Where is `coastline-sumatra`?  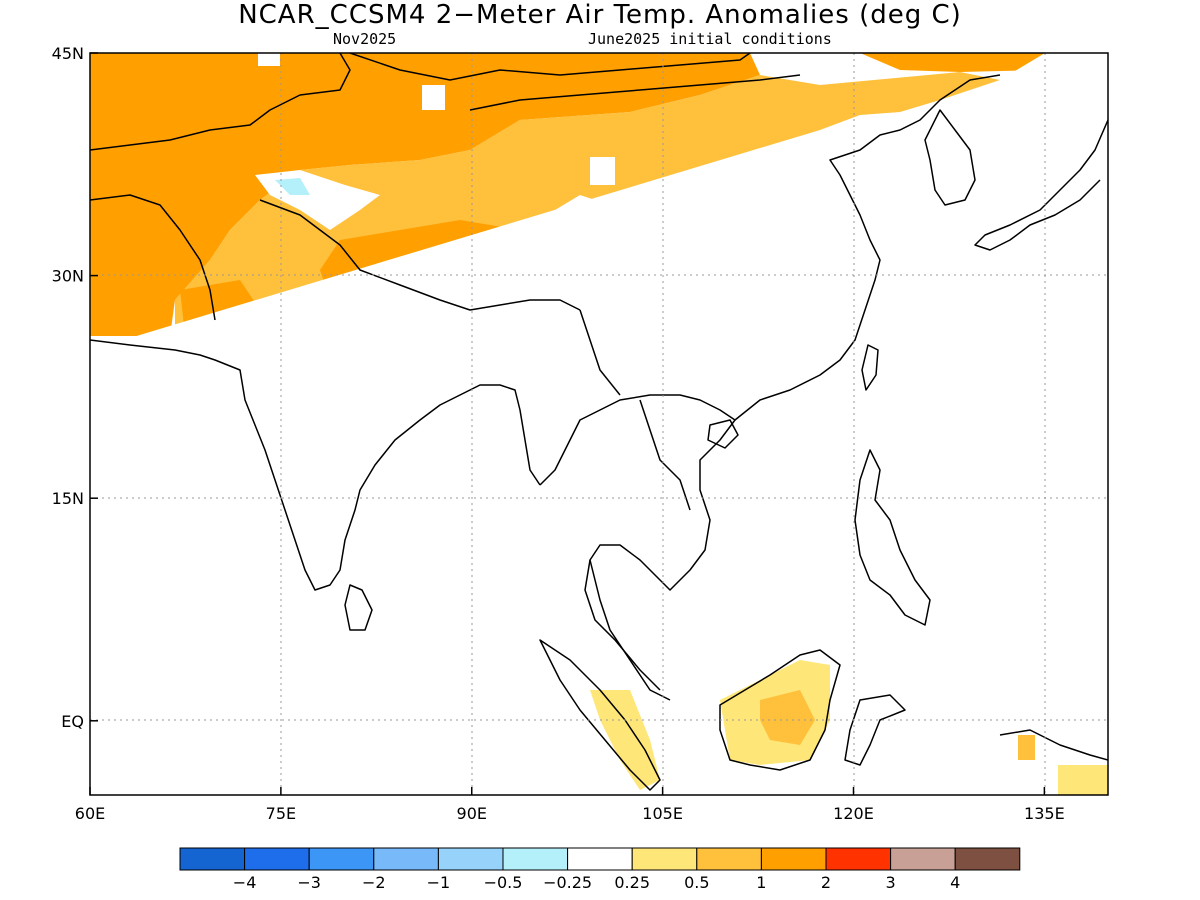
coastline-sumatra is located at coordinates (600, 715).